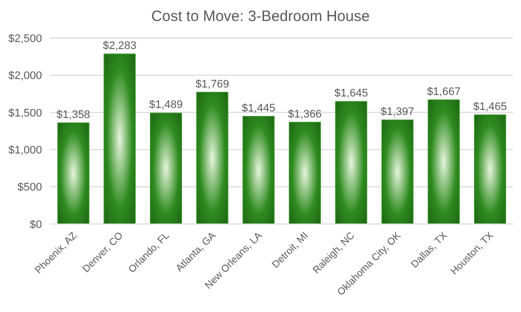  What do you see at coordinates (259, 108) in the screenshot?
I see `data-label: $1,445` at bounding box center [259, 108].